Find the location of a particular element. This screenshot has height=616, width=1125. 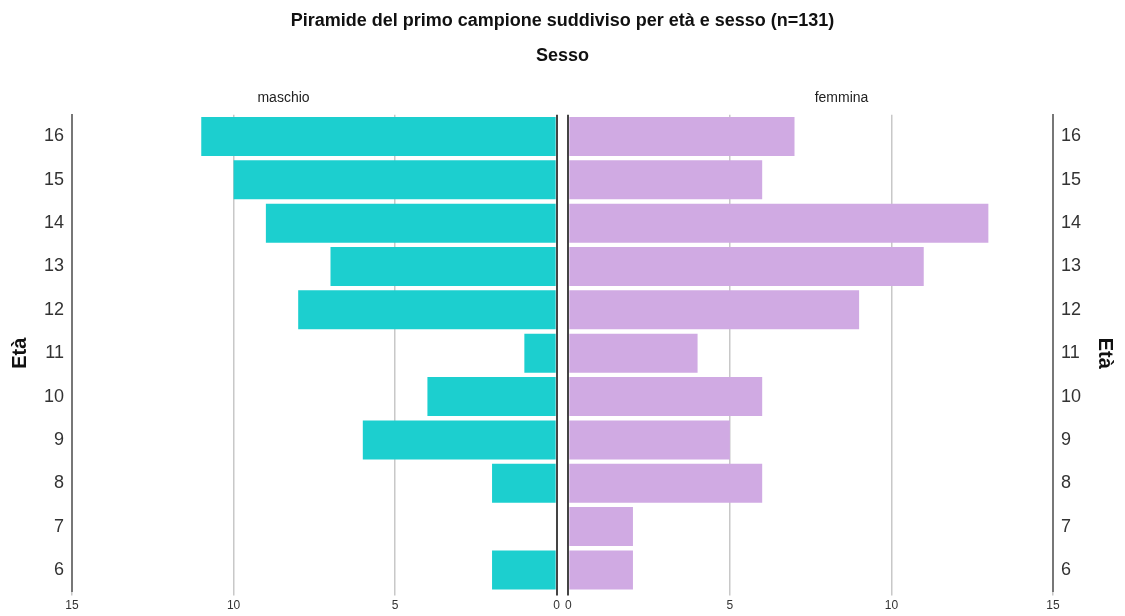

chart-subtitle: Sesso is located at coordinates (562, 55).